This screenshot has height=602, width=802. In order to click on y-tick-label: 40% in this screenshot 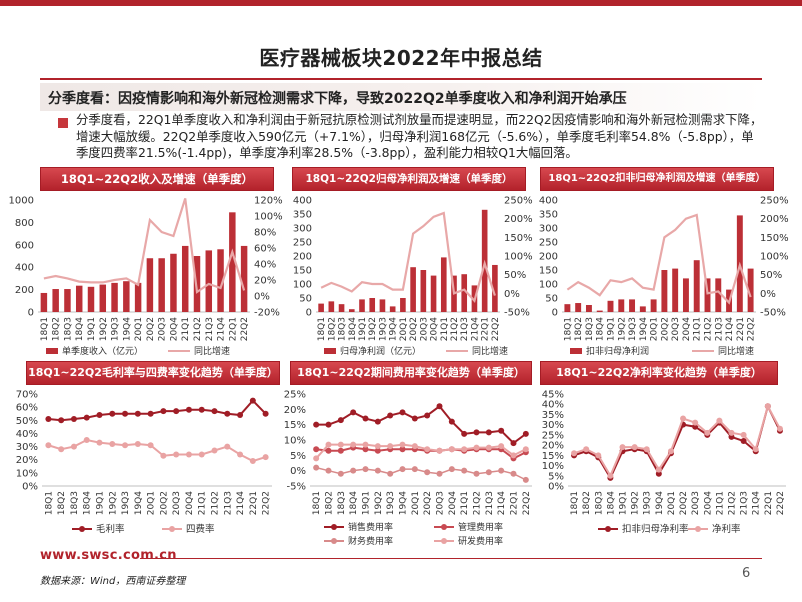, I will do `click(27, 434)`.